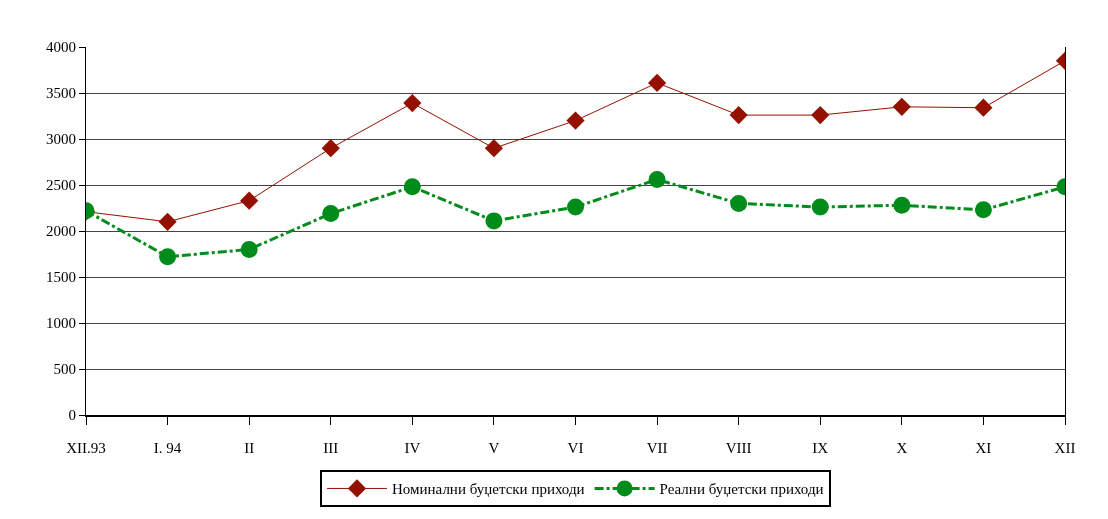  I want to click on x-tick-label: VII, so click(657, 448).